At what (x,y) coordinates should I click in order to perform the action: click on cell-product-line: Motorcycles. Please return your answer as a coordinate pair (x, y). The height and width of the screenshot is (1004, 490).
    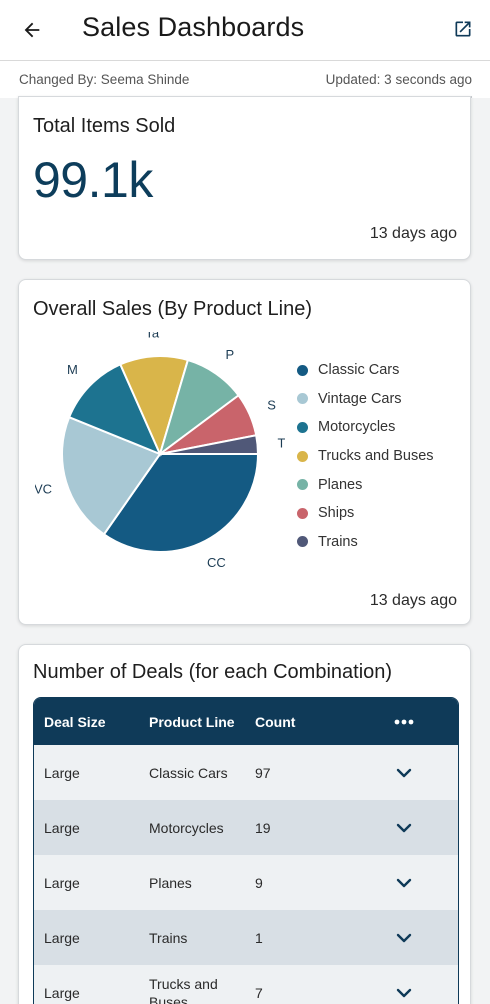
    Looking at the image, I should click on (186, 827).